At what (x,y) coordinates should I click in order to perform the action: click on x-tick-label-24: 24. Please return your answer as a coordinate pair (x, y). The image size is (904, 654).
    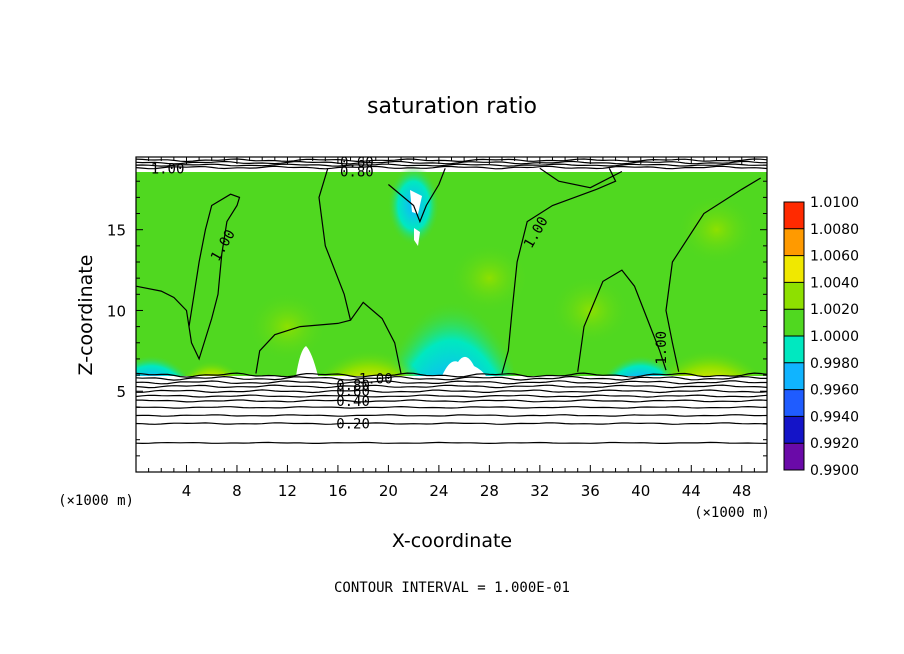
    Looking at the image, I should click on (438, 491).